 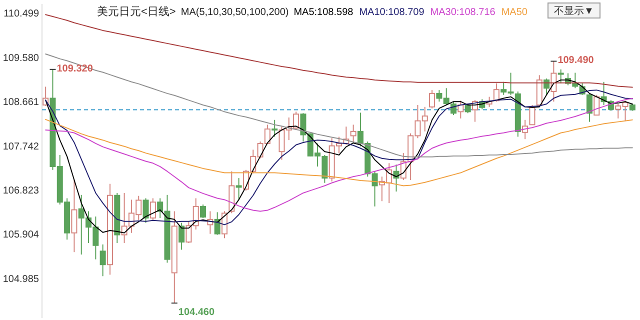 What do you see at coordinates (514, 12) in the screenshot?
I see `text: MA50` at bounding box center [514, 12].